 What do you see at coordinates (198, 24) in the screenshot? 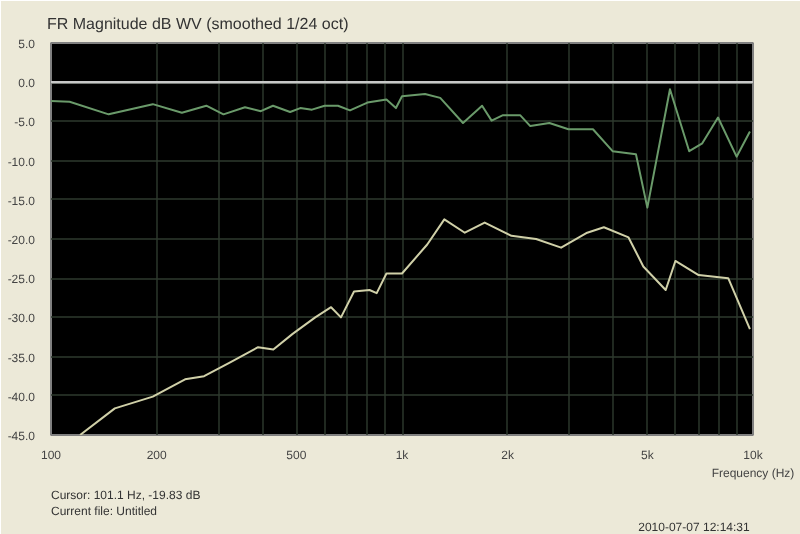
I see `chart-title: FR Magnitude dB WV (smoothed 1/24 oct)` at bounding box center [198, 24].